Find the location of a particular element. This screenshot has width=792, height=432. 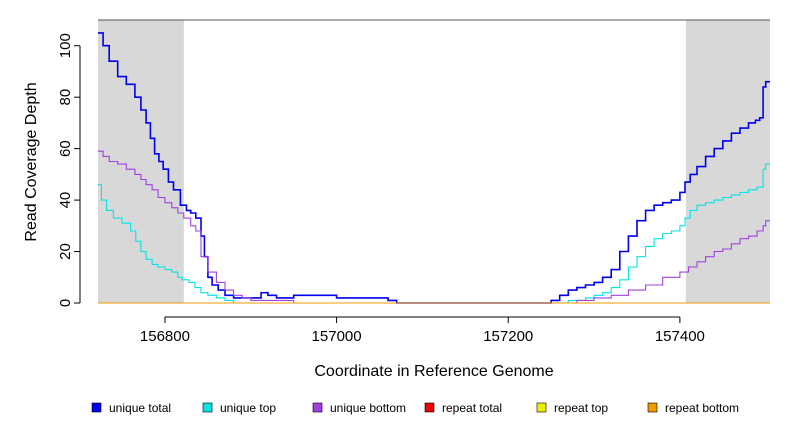

y-tick-label-20: 20 is located at coordinates (65, 251).